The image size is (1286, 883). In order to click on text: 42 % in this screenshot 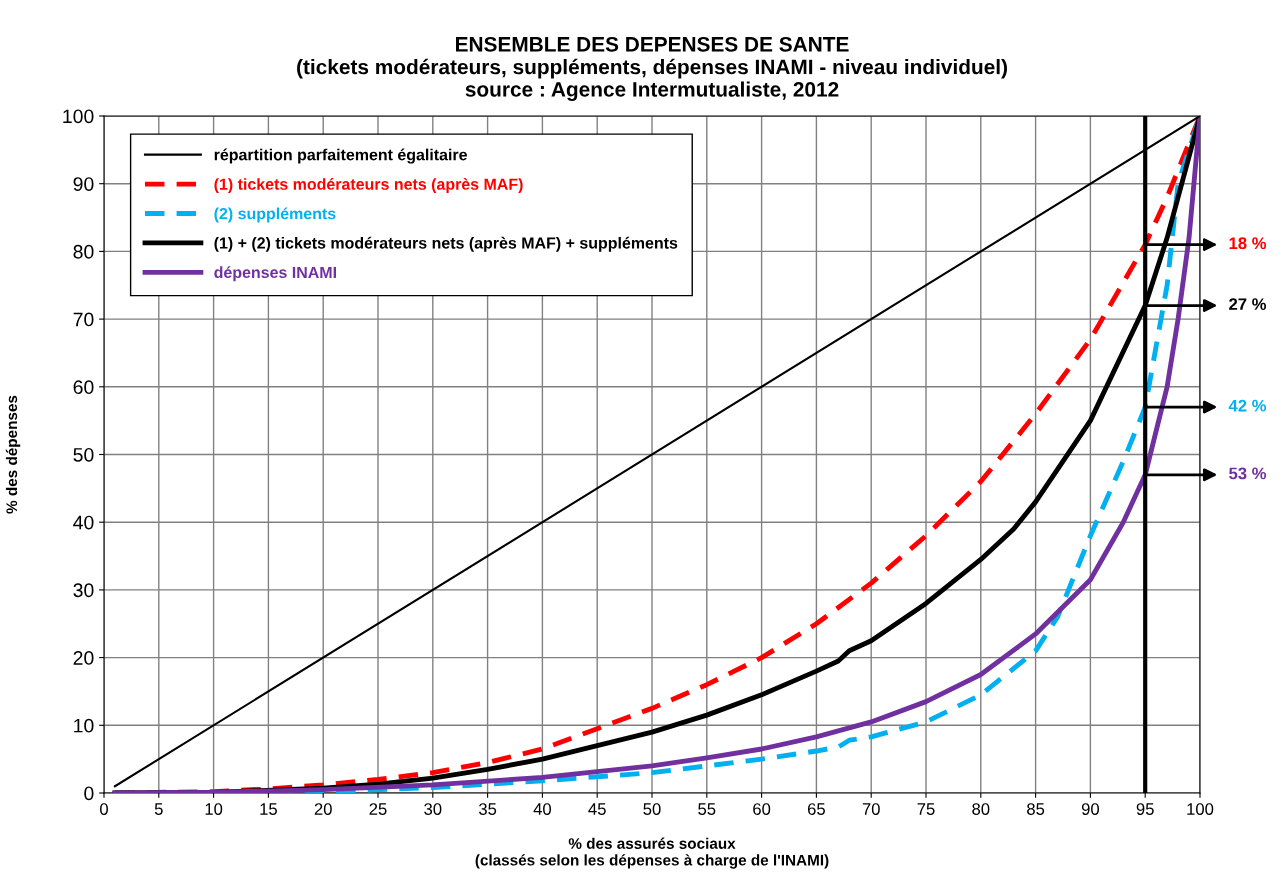, I will do `click(1247, 405)`.